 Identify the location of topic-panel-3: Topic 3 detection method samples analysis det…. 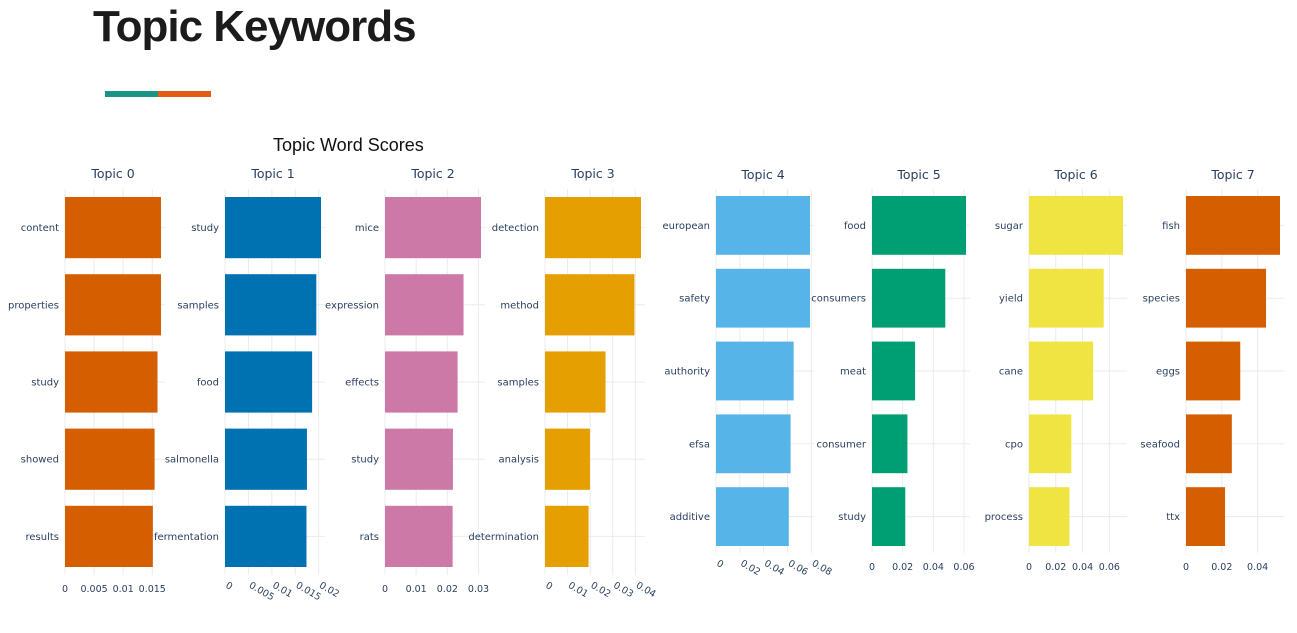
(562, 383).